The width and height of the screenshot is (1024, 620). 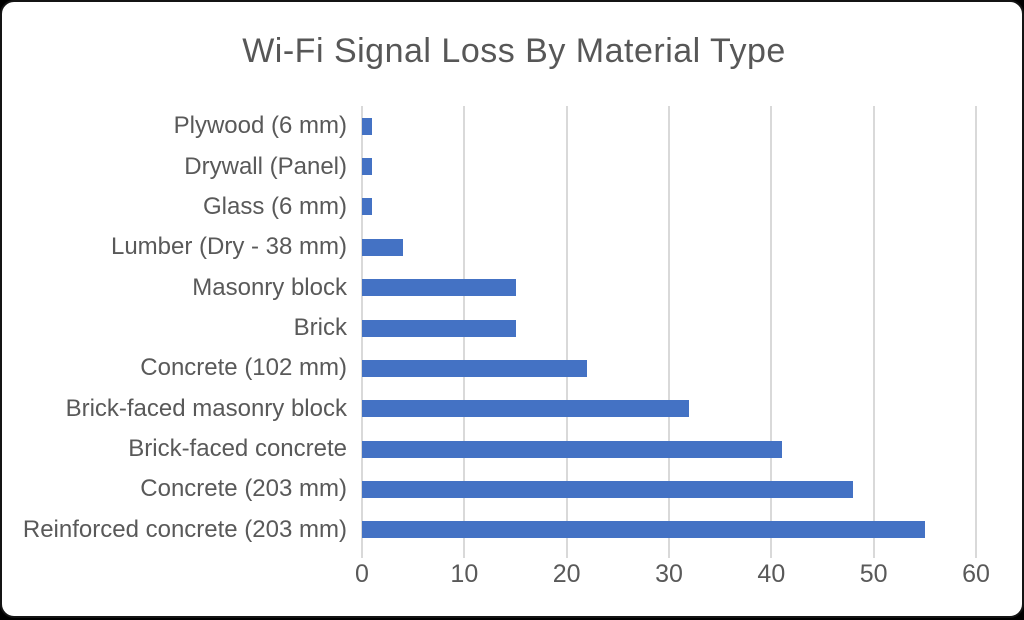 I want to click on category-label: Plywood (6 mm), so click(x=260, y=126).